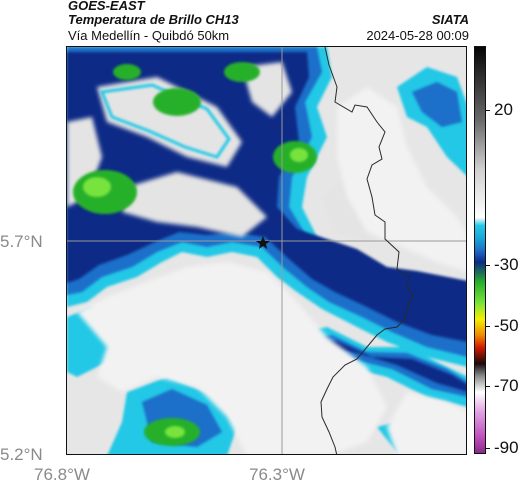 The image size is (526, 491). Describe the element at coordinates (62, 474) in the screenshot. I see `lon-label-76-8: 76.8°W` at that location.